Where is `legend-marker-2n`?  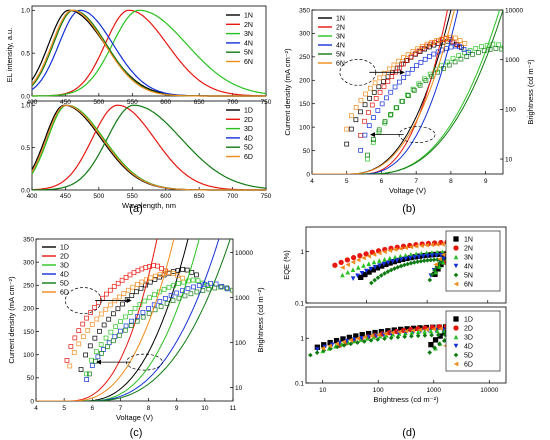
legend-marker-2n is located at coordinates (456, 248).